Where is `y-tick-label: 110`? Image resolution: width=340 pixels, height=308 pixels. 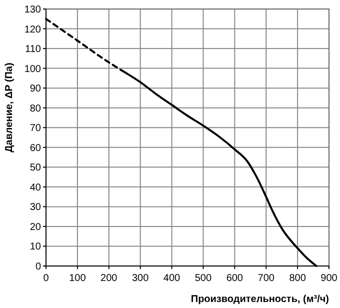 y-tick-label: 110 is located at coordinates (33, 50).